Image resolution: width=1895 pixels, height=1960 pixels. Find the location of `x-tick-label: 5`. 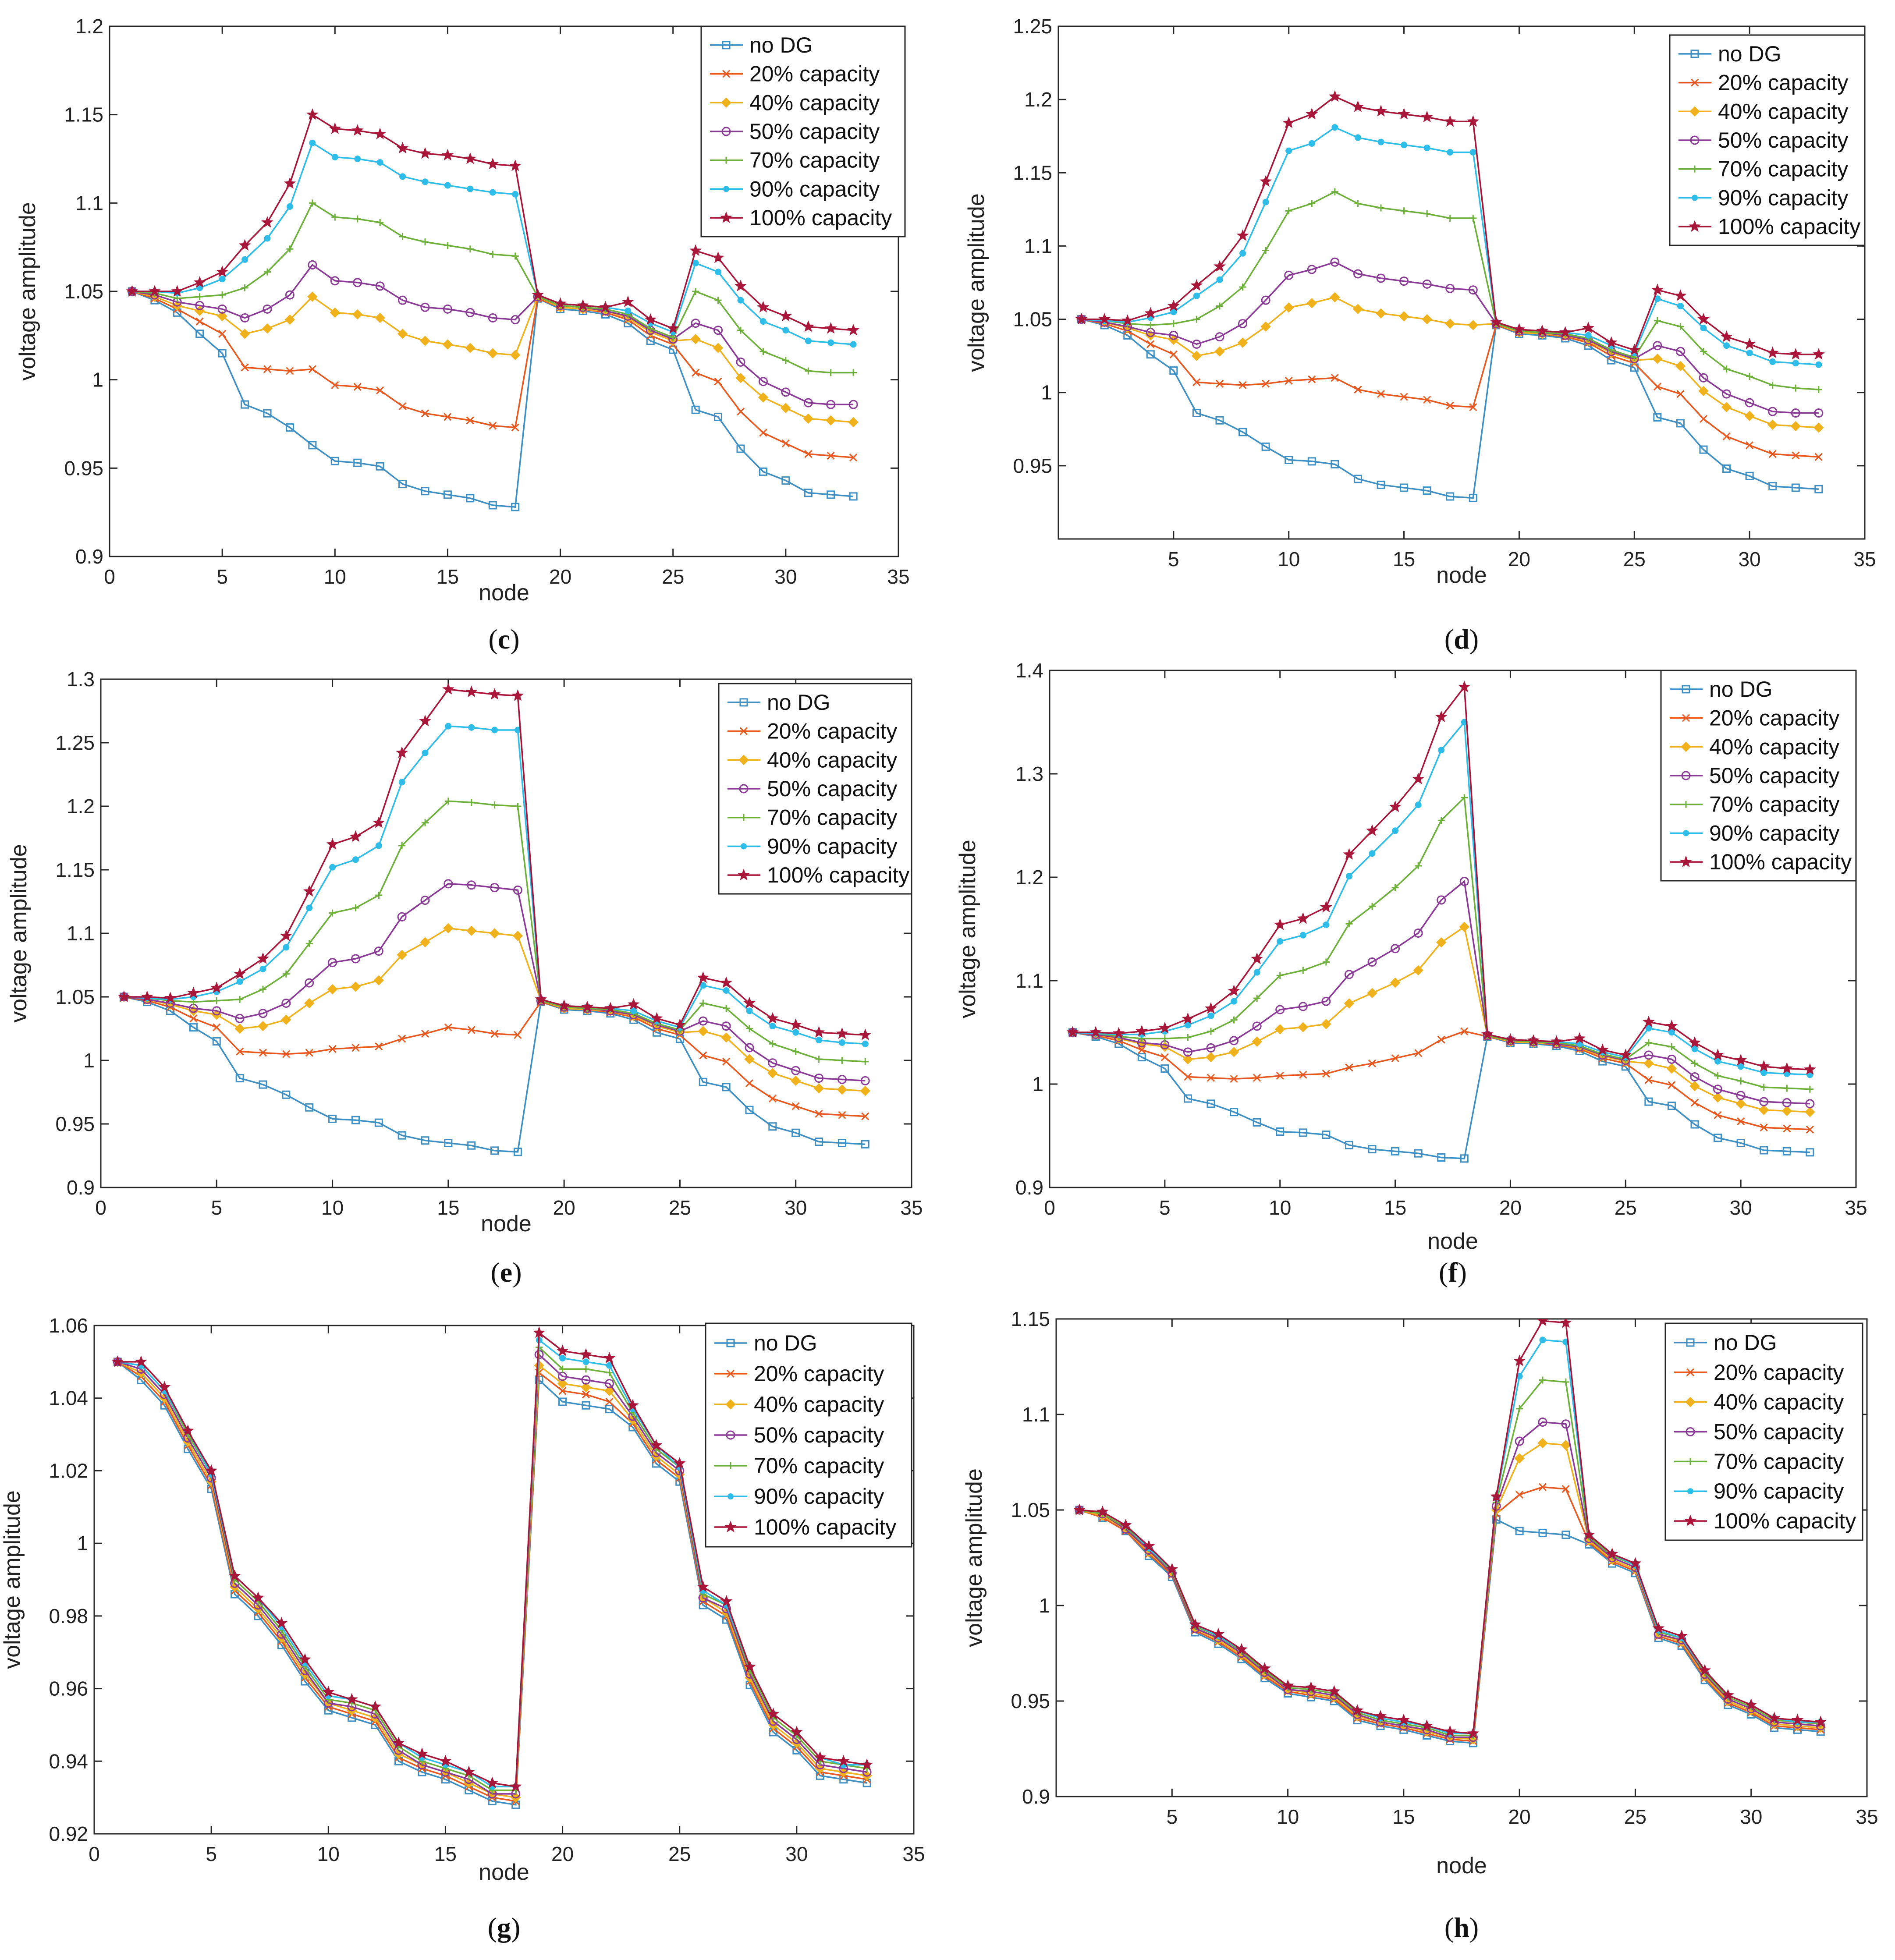

x-tick-label: 5 is located at coordinates (1165, 1207).